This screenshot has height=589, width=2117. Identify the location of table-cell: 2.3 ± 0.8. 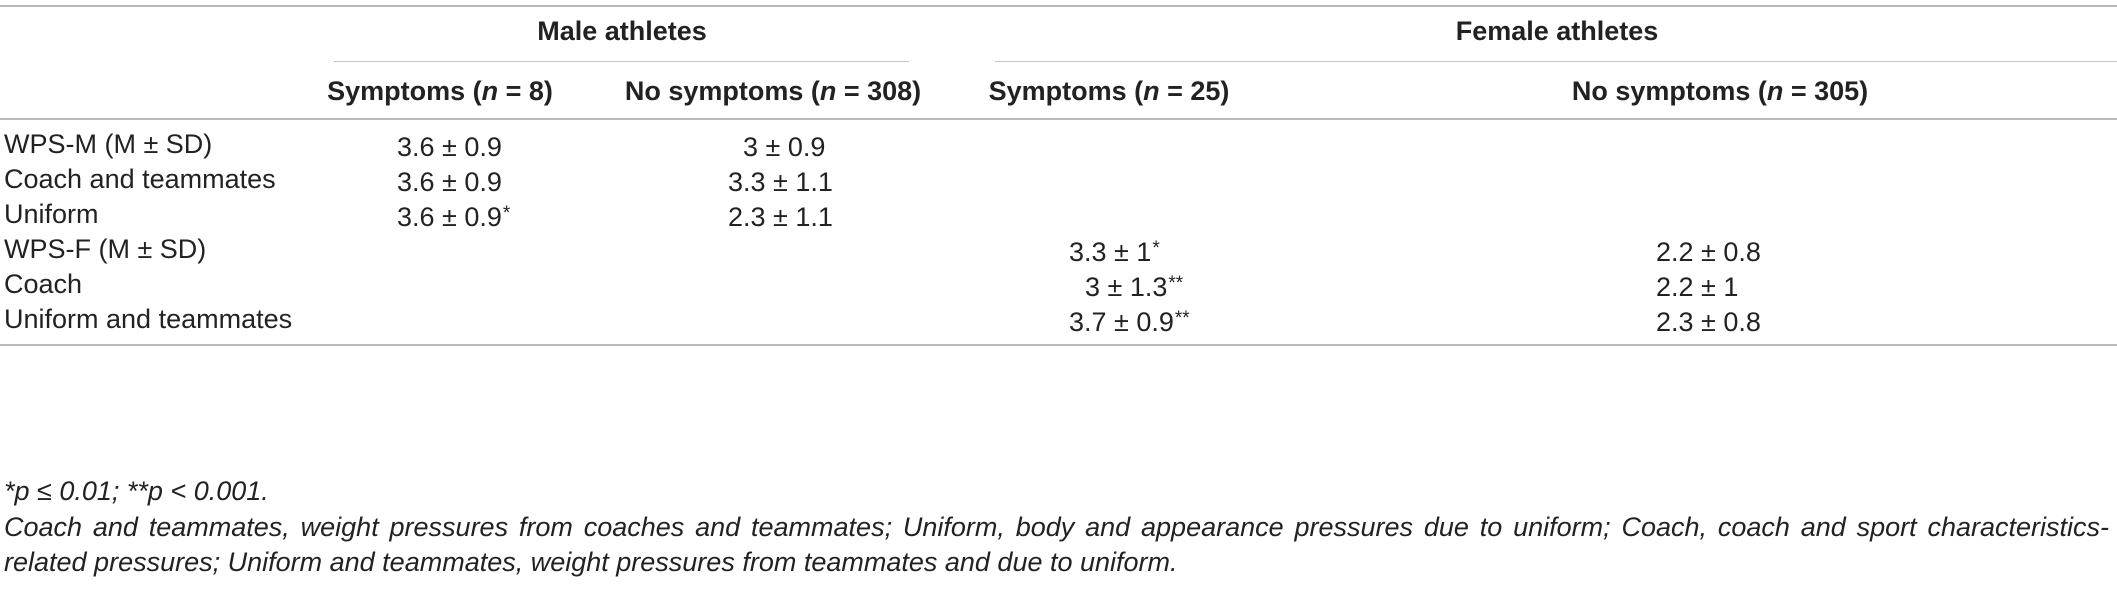
(1708, 322).